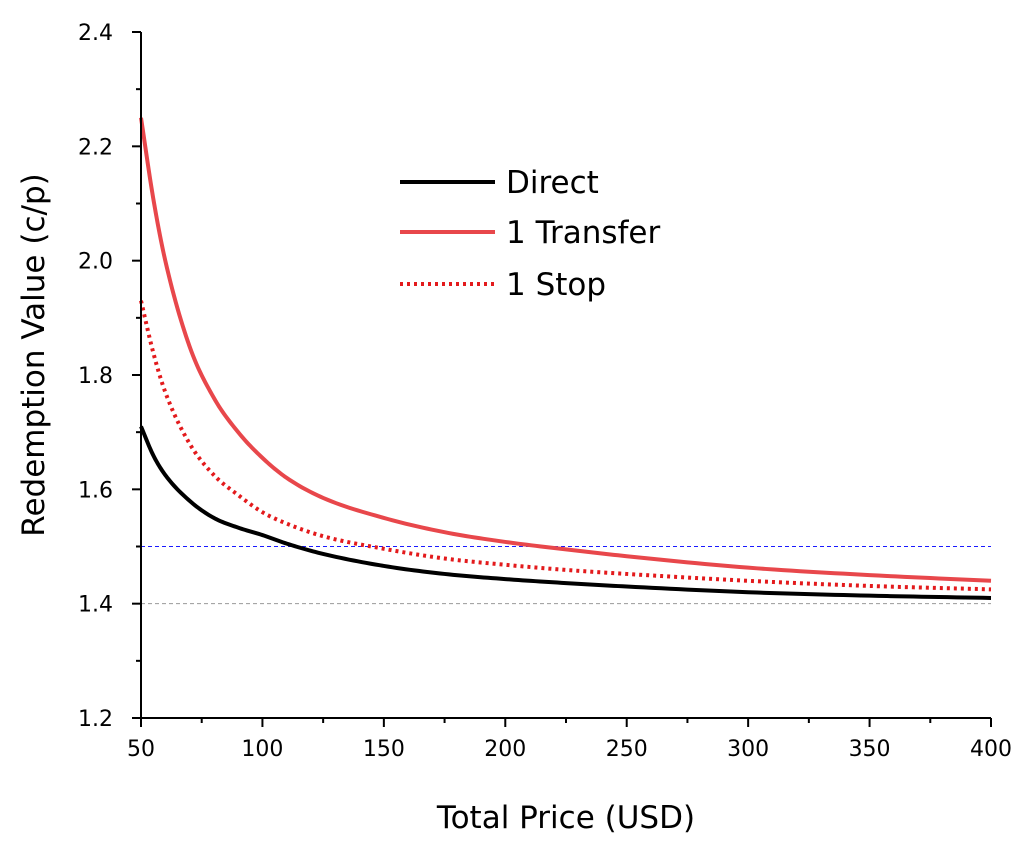 The image size is (1024, 842). What do you see at coordinates (748, 749) in the screenshot?
I see `x-tick-label: 300` at bounding box center [748, 749].